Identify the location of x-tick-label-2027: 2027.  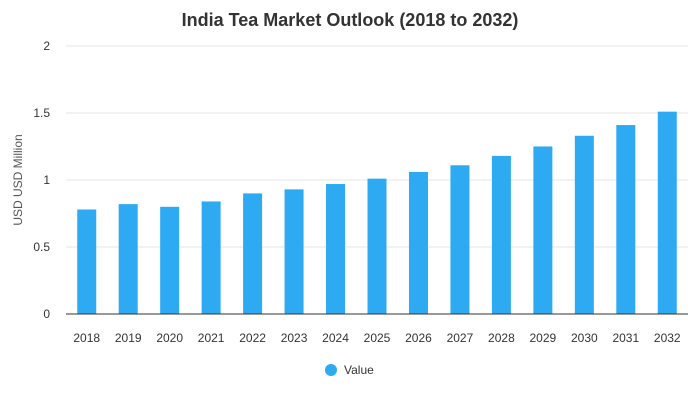
(460, 338).